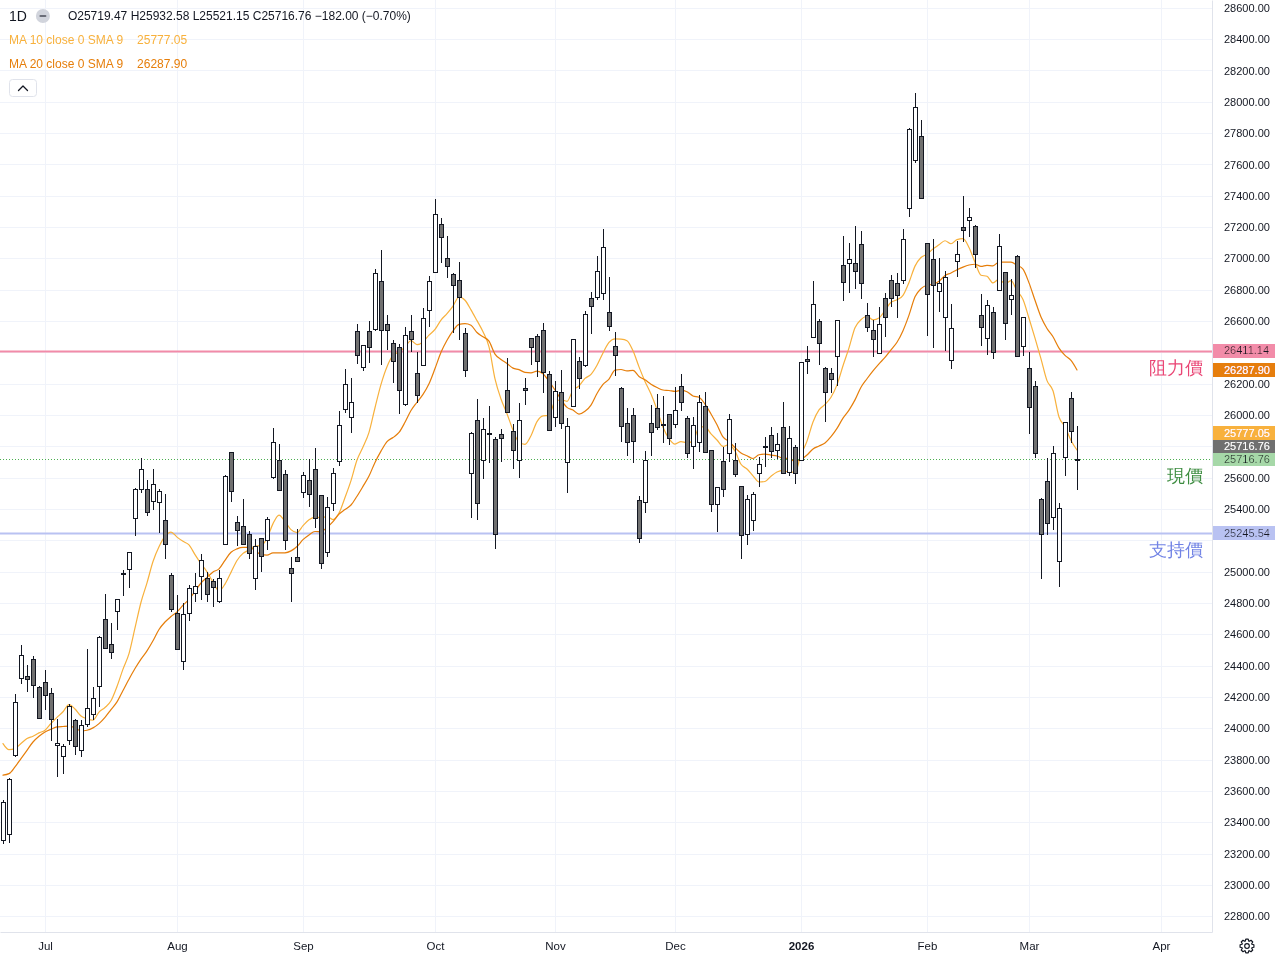 The image size is (1280, 960). I want to click on ref-line-label: 現價, so click(1185, 476).